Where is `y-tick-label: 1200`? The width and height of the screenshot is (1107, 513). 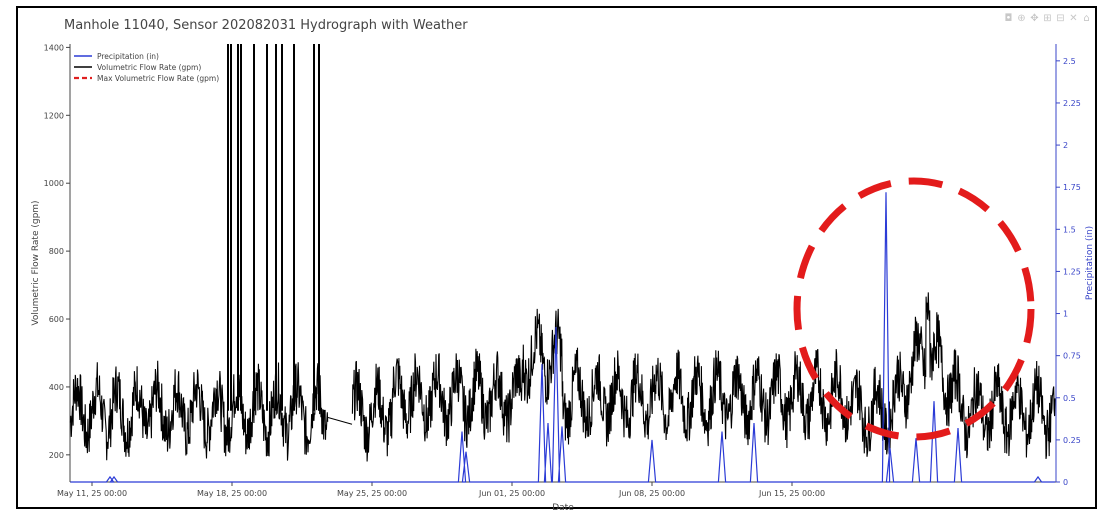
y-tick-label: 1200 is located at coordinates (54, 115).